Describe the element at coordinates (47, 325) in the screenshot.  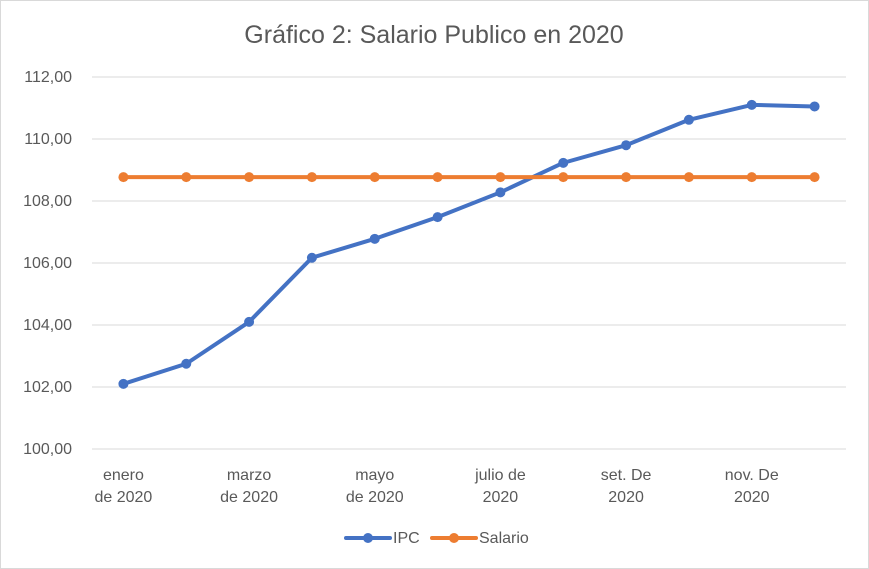
I see `y-tick-label: 104,00` at that location.